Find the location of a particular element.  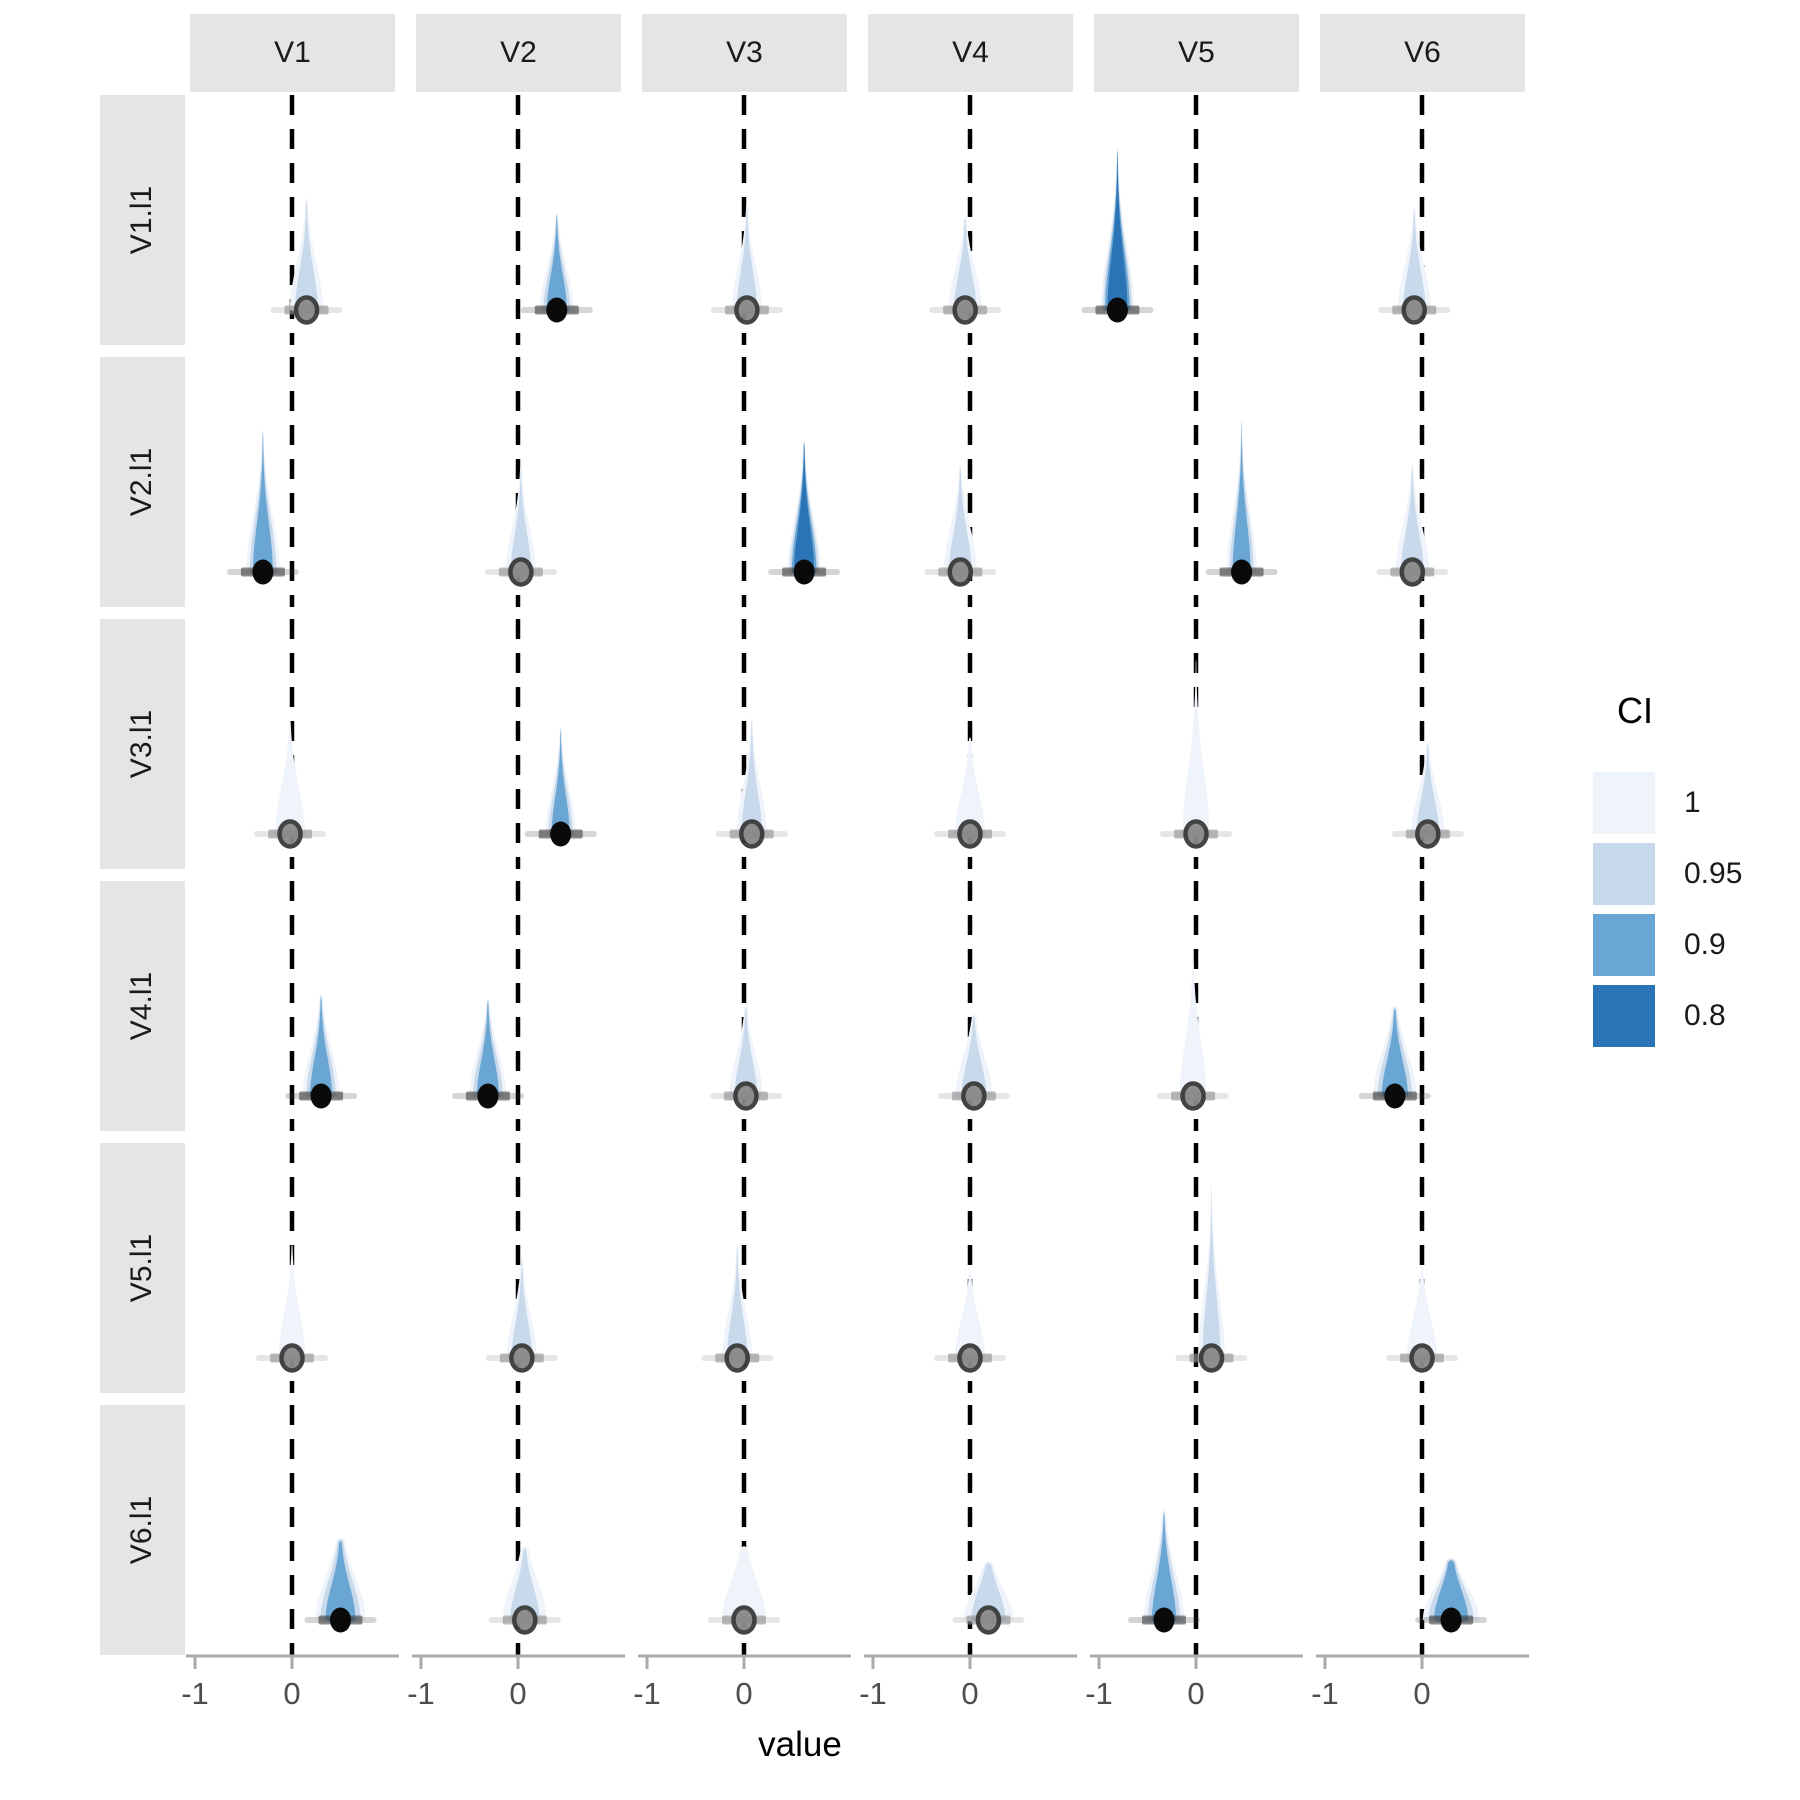

facet-column-header: V1 is located at coordinates (292, 53).